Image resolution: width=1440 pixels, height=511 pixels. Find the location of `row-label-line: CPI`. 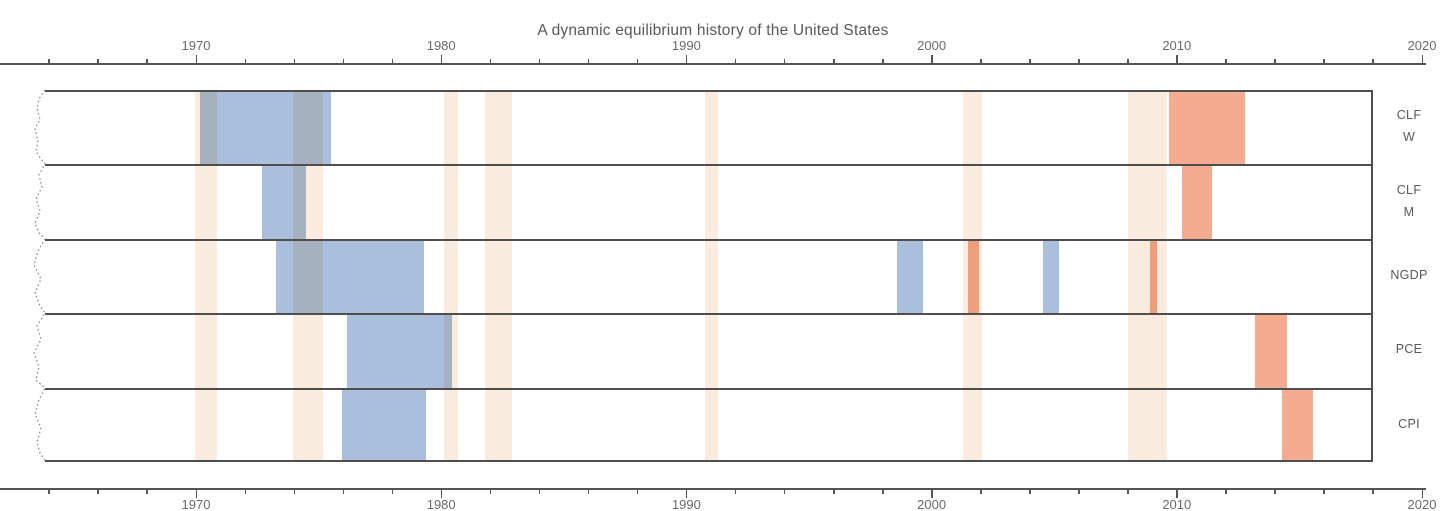

row-label-line: CPI is located at coordinates (1409, 423).